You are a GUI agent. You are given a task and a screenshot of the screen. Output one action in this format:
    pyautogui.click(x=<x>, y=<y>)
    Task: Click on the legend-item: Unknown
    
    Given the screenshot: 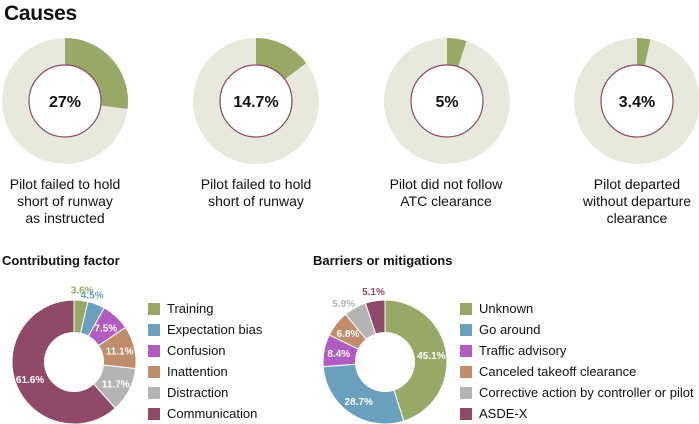 What is the action you would take?
    pyautogui.click(x=577, y=308)
    